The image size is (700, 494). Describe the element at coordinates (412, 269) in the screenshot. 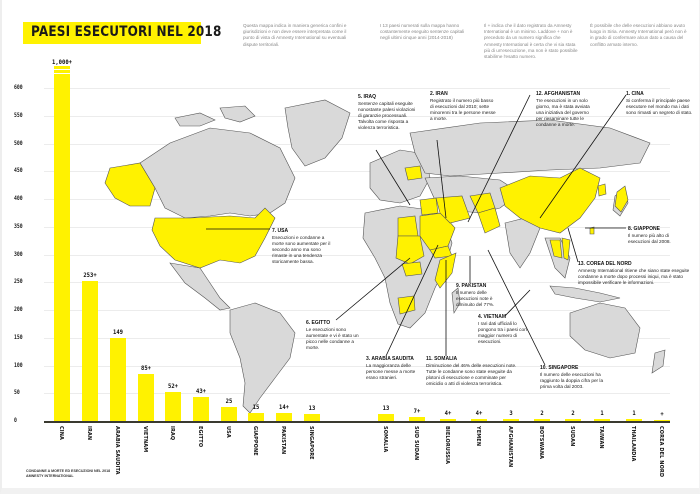

I see `map-south-sudan` at that location.